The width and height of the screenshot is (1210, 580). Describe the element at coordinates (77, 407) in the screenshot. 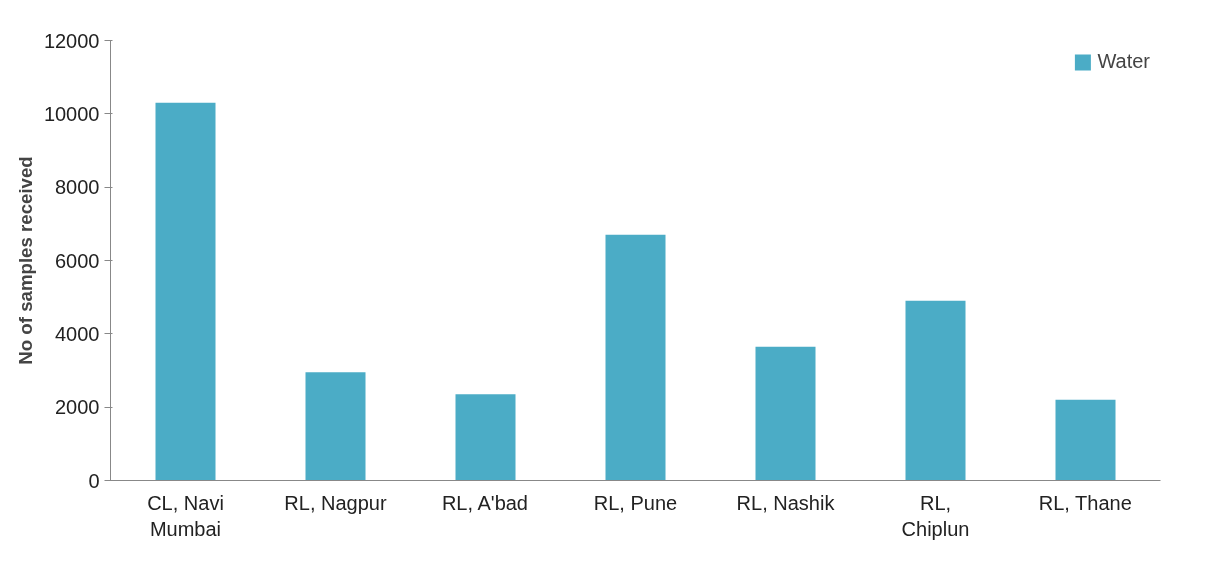

I see `y-tick-label: 2000` at that location.